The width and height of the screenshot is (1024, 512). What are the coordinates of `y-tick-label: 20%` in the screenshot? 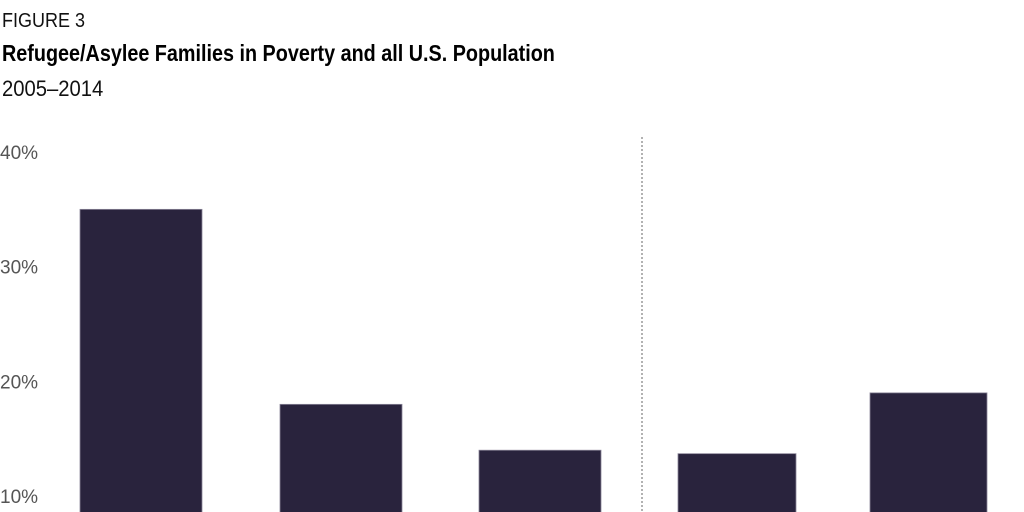 It's located at (19, 382).